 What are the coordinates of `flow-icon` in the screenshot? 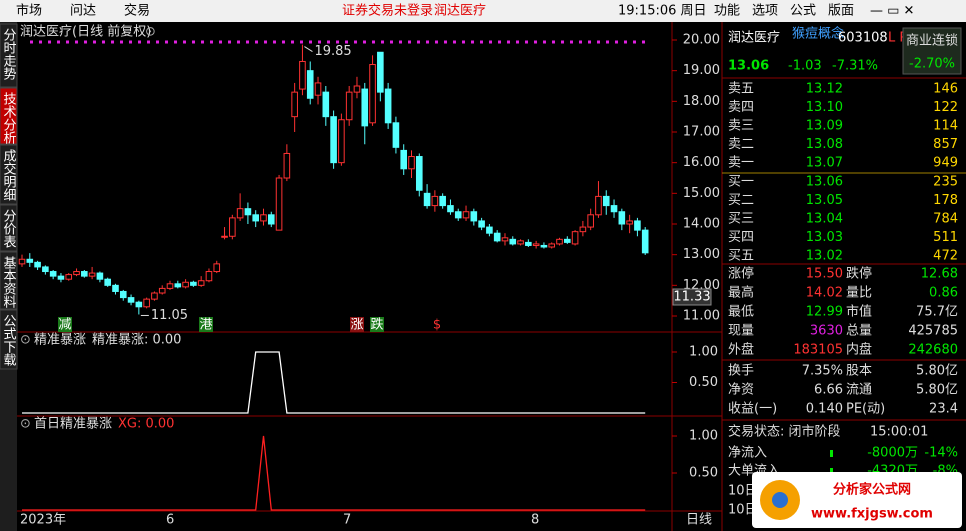 It's located at (831, 453).